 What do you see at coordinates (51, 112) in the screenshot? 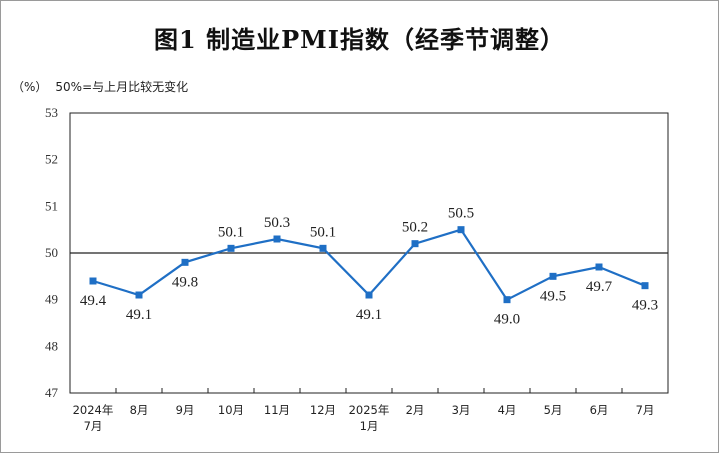
I see `y-tick-label: 53` at bounding box center [51, 112].